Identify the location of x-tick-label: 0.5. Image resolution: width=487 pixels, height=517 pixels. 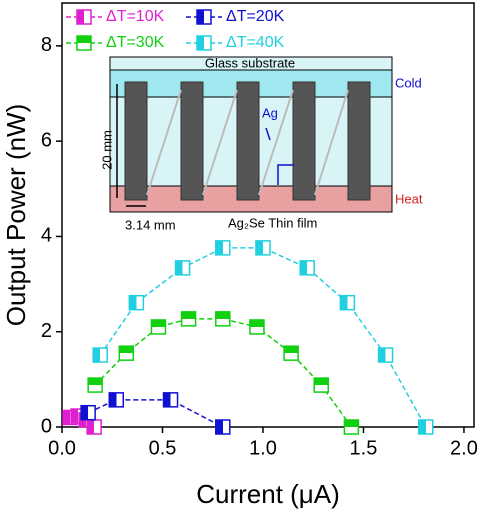
(163, 448).